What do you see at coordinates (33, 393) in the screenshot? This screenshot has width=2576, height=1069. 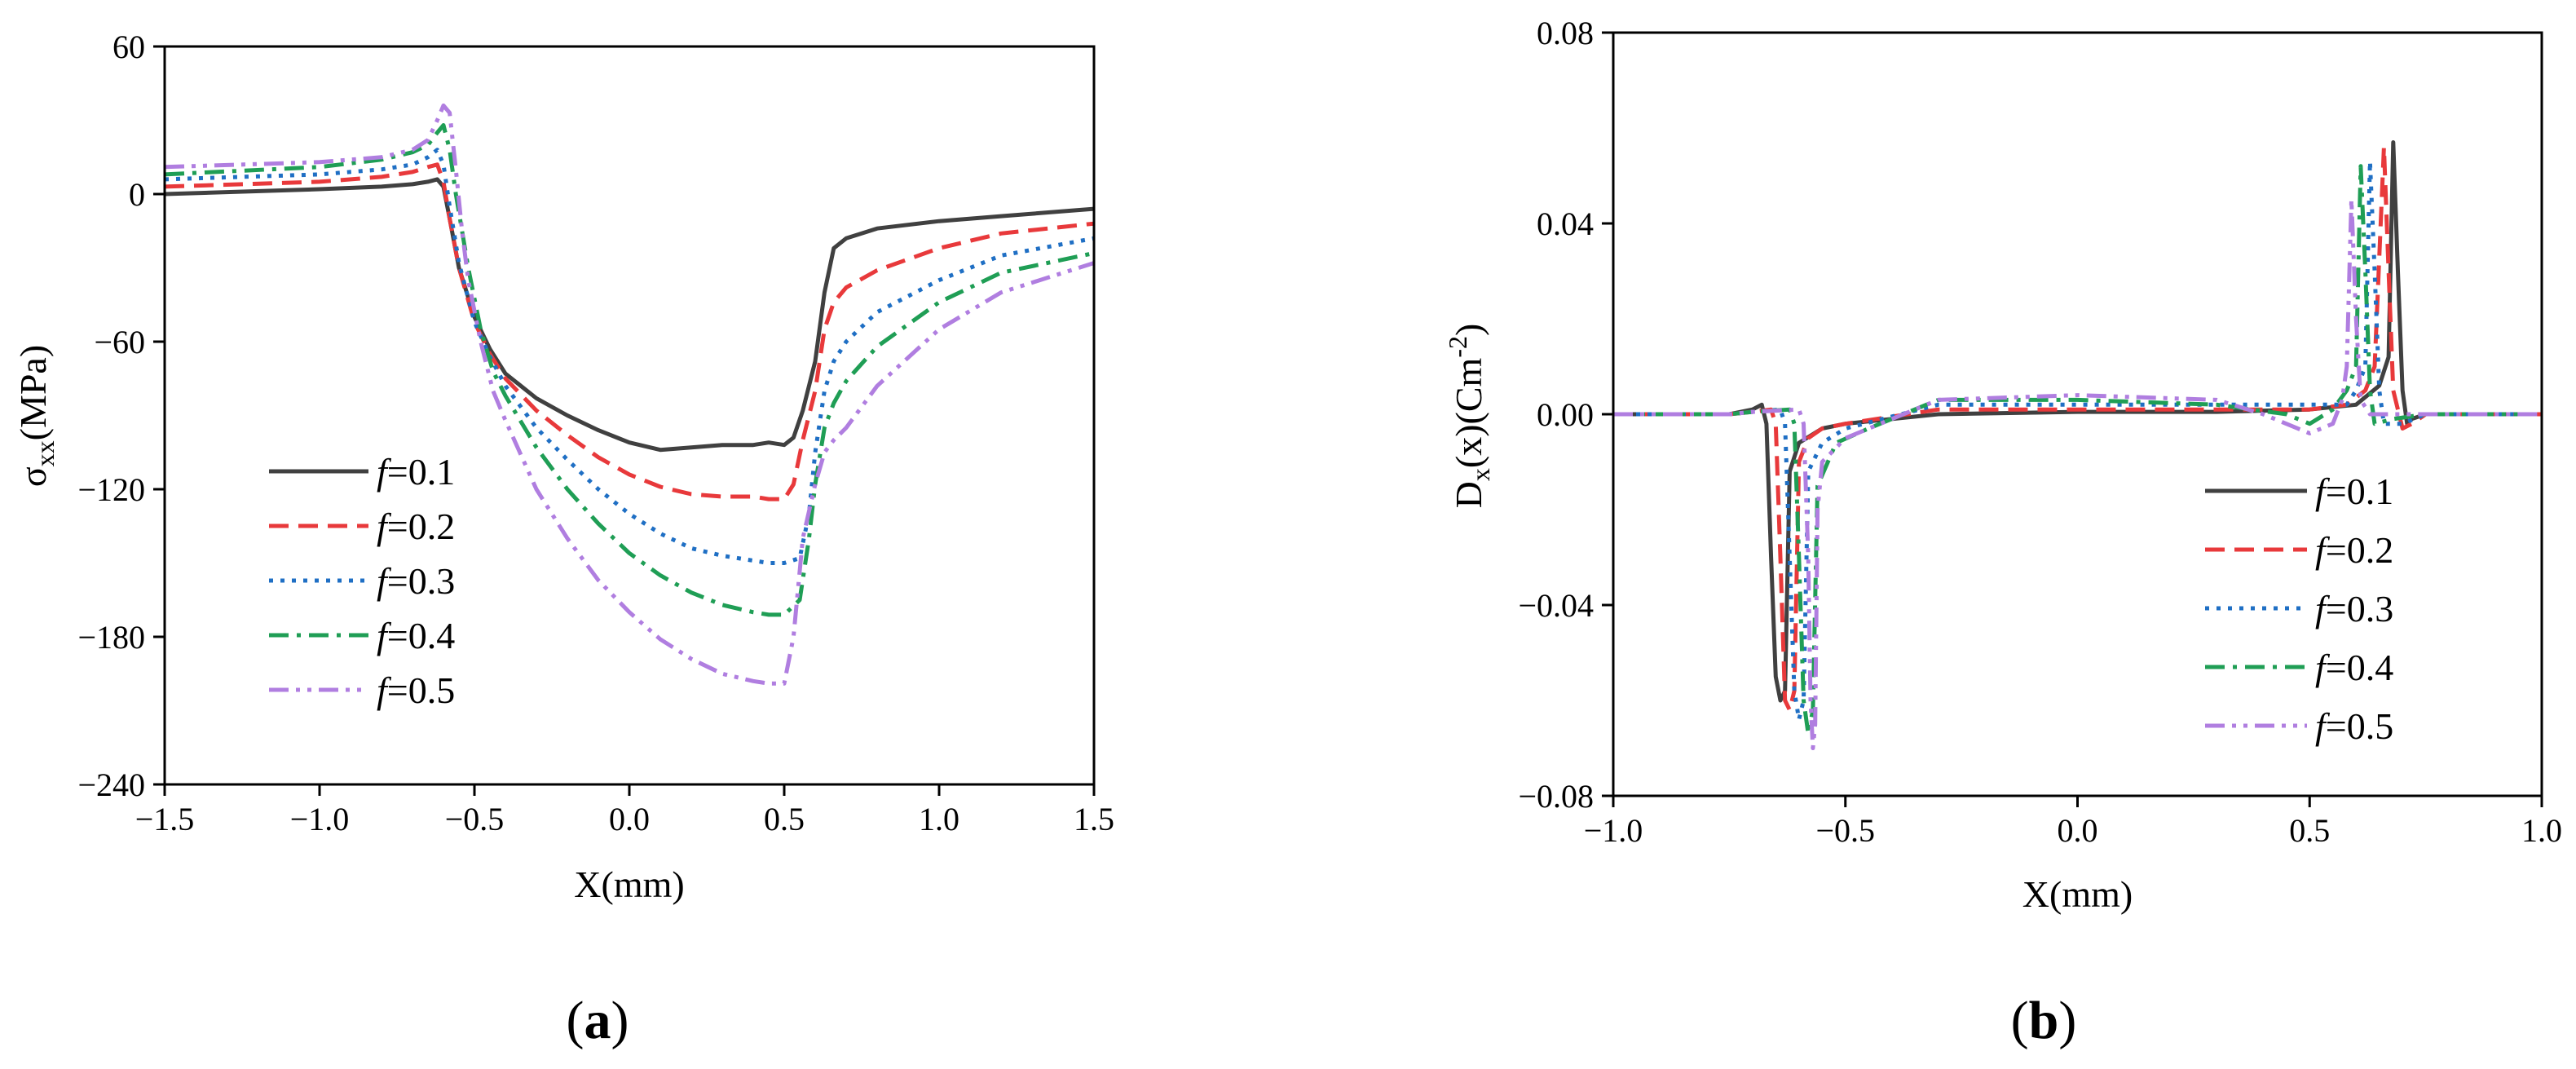 I see `y-label-rest: (MPa)` at bounding box center [33, 393].